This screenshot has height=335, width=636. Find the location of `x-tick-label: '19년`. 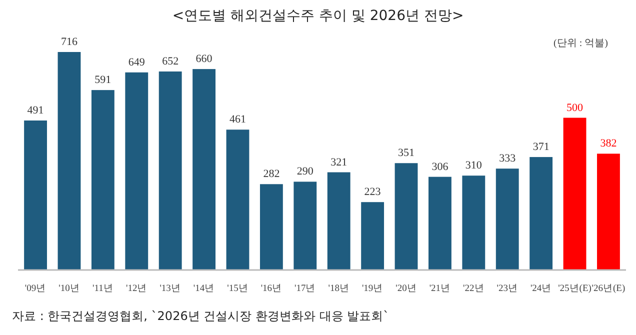

x-tick-label: '19년 is located at coordinates (373, 288).